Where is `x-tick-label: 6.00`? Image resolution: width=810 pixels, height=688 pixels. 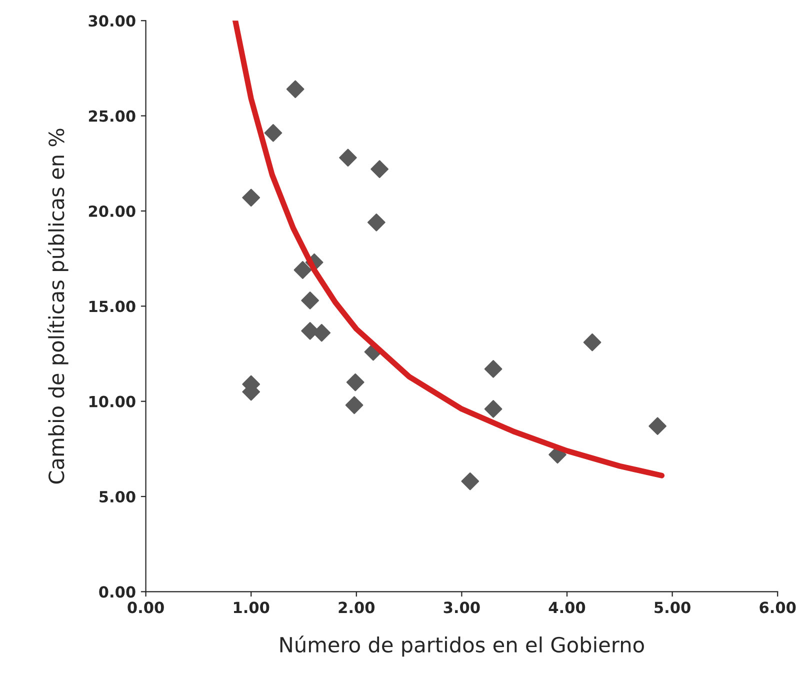
x-tick-label: 6.00 is located at coordinates (778, 608).